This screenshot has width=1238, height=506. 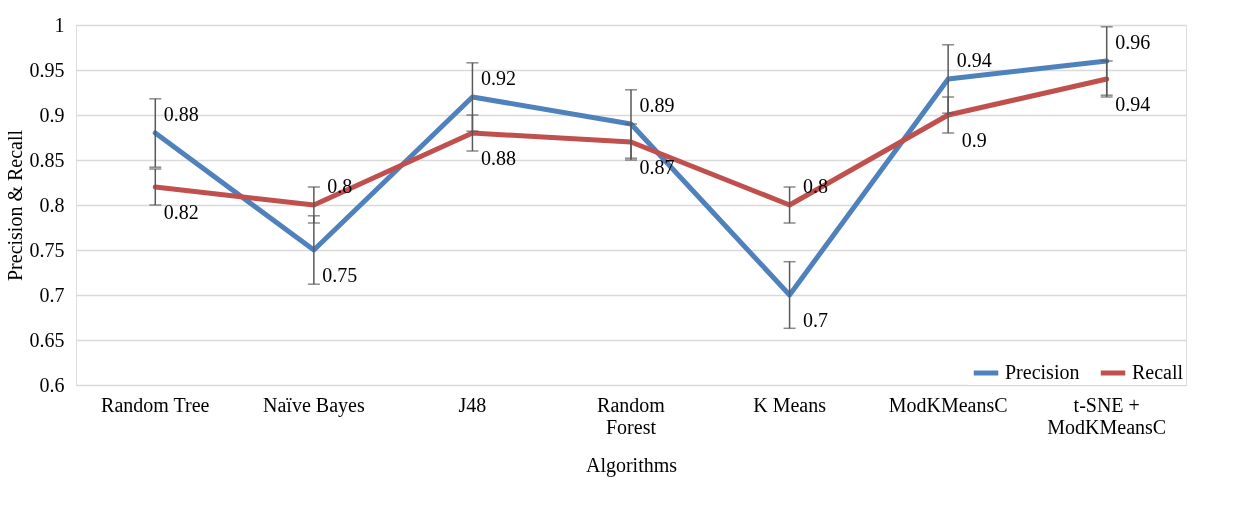 What do you see at coordinates (47, 339) in the screenshot?
I see `y-tick-label: 0.65` at bounding box center [47, 339].